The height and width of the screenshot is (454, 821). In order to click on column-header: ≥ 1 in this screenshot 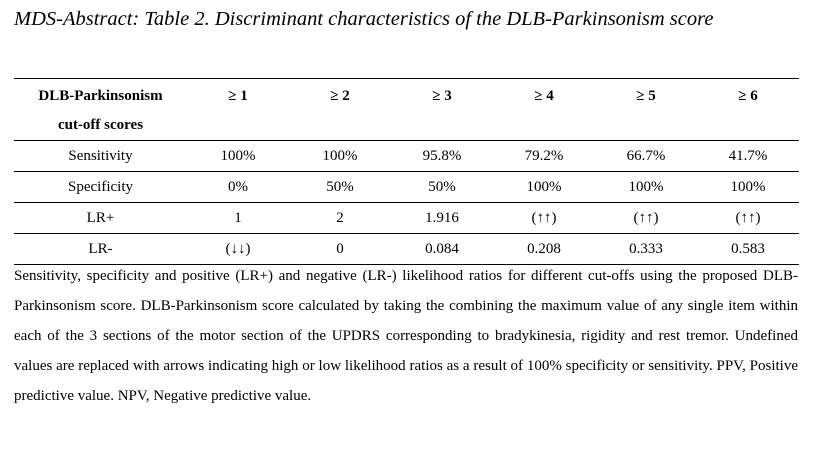, I will do `click(238, 96)`.